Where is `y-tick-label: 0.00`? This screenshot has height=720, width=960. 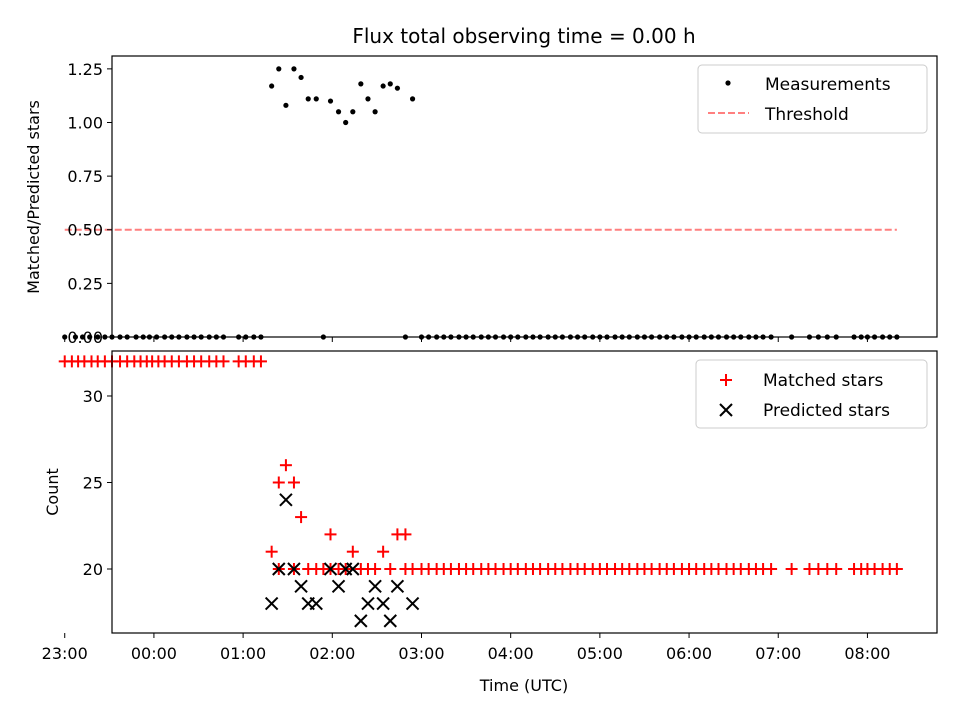 y-tick-label: 0.00 is located at coordinates (85, 337).